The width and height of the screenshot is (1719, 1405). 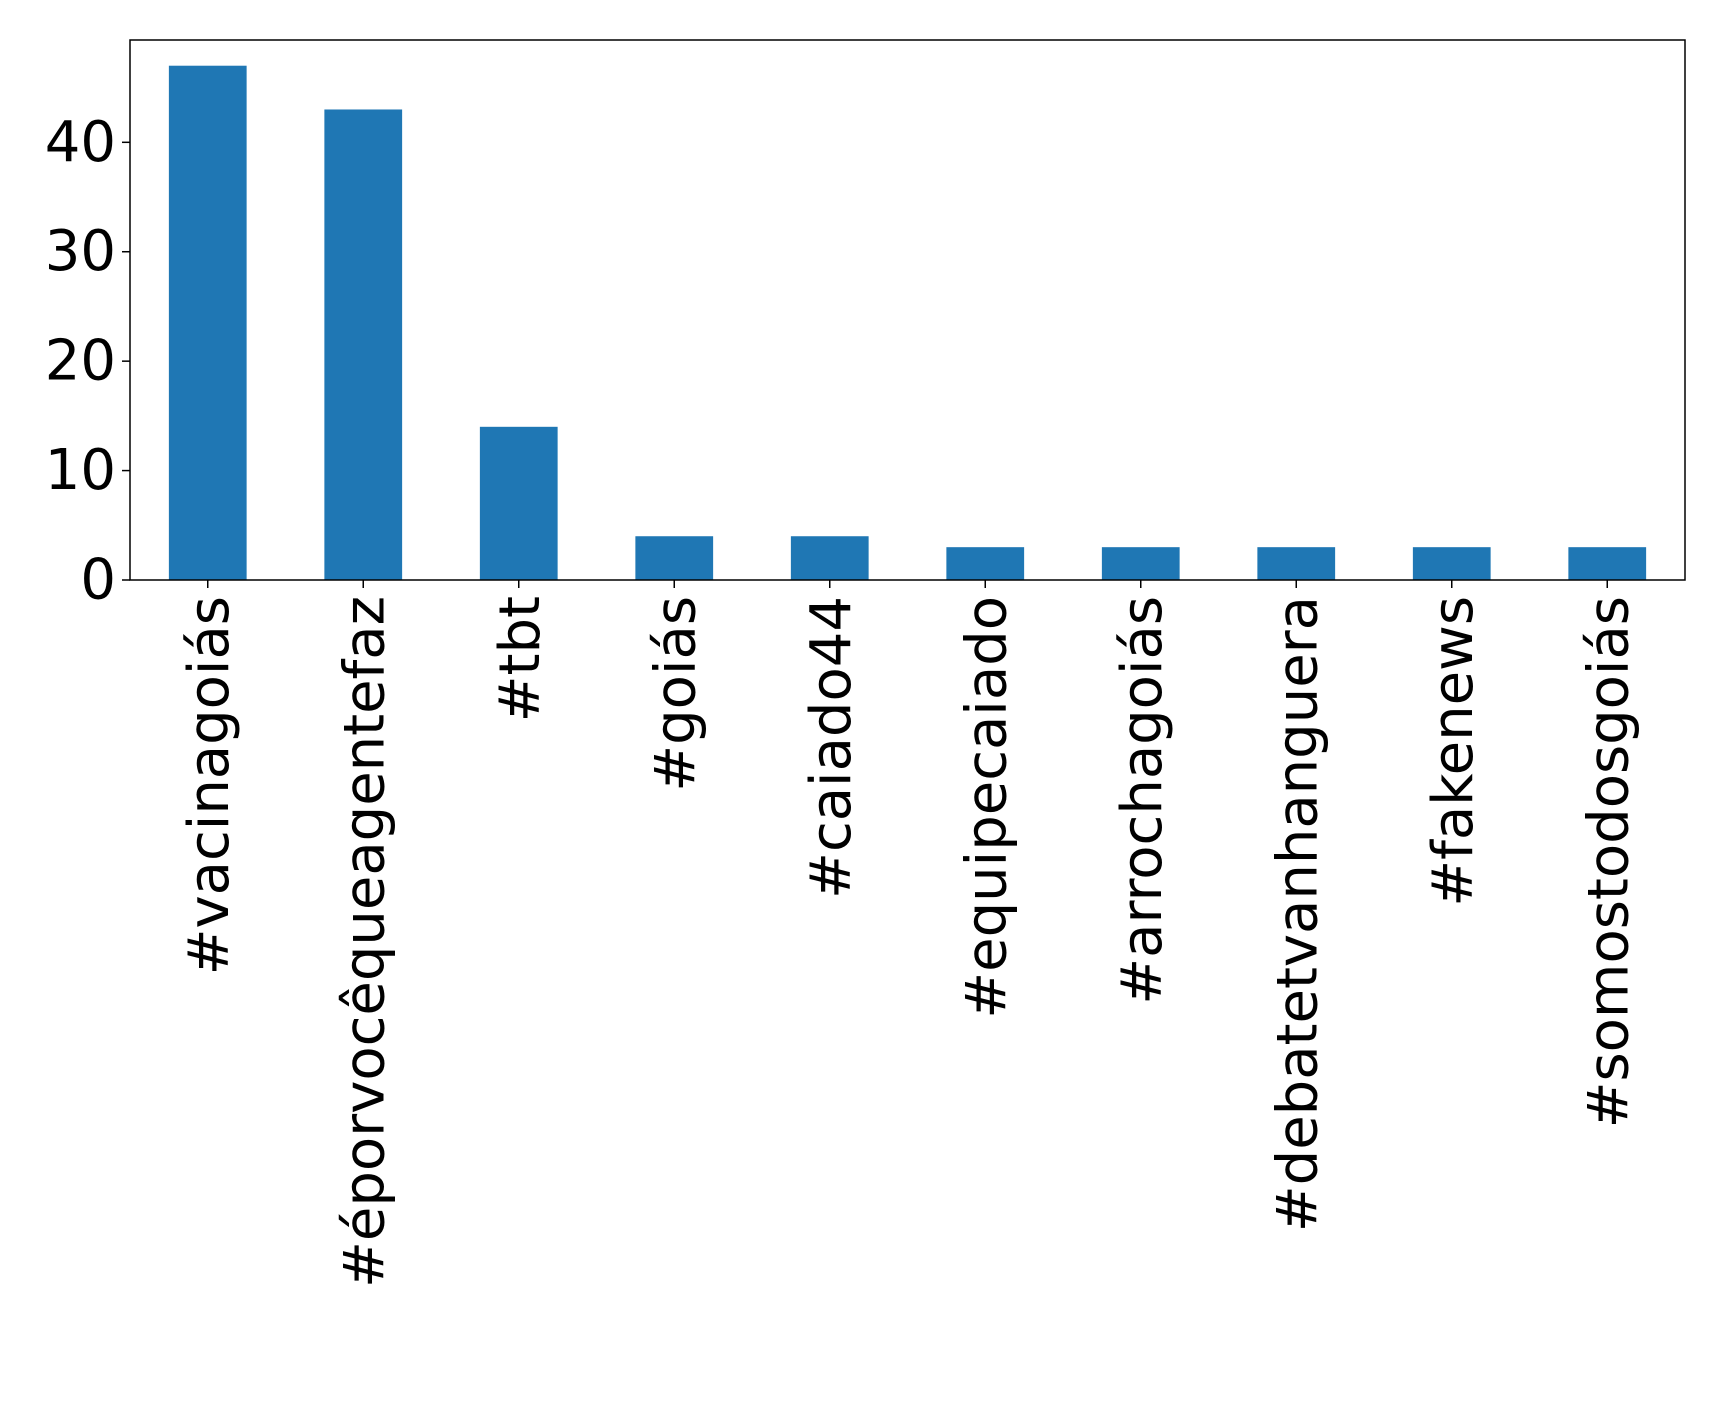 What do you see at coordinates (80, 361) in the screenshot?
I see `y-tick-label: 20` at bounding box center [80, 361].